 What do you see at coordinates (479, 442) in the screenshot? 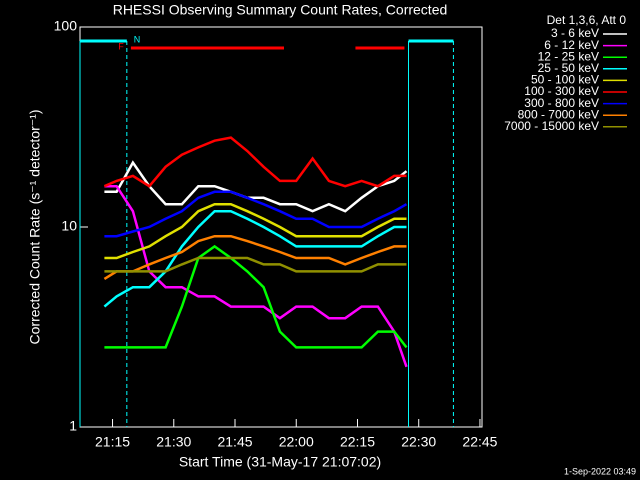
I see `x-tick-label: 22:45` at bounding box center [479, 442].